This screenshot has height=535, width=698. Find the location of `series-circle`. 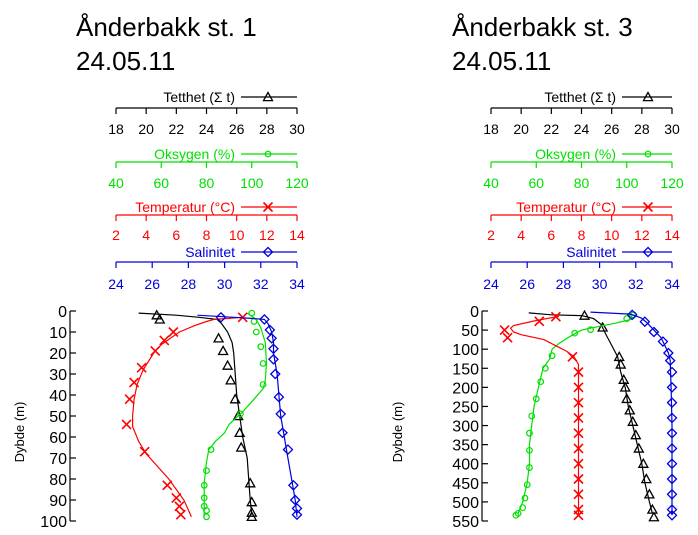

series-circle is located at coordinates (234, 415).